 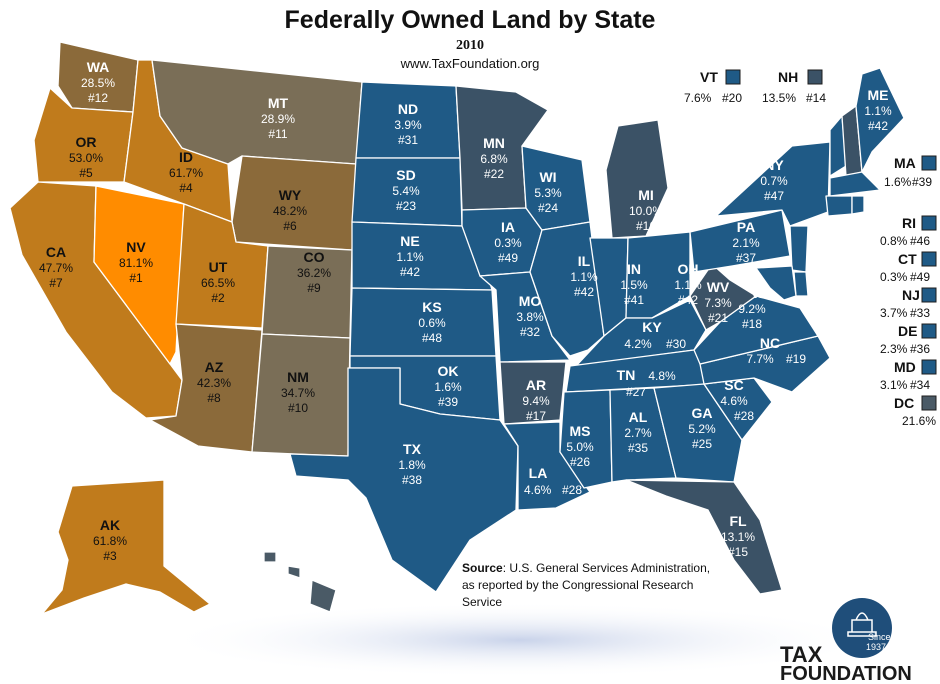 I want to click on svg-text: UT, so click(x=218, y=267).